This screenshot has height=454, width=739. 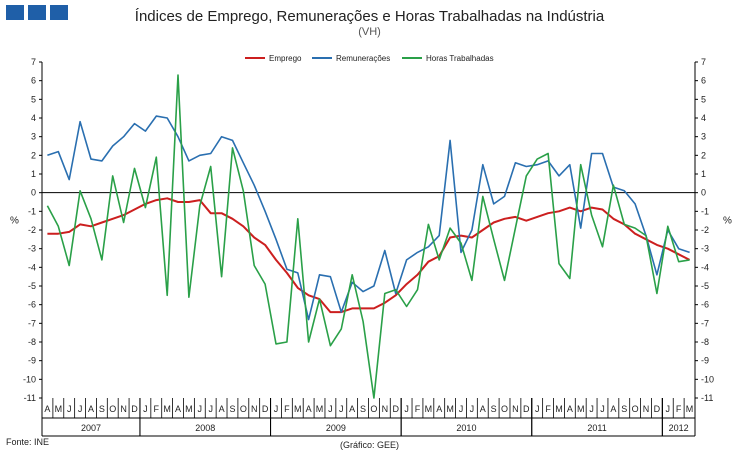 What do you see at coordinates (705, 361) in the screenshot?
I see `y-tick-label-right: -9` at bounding box center [705, 361].